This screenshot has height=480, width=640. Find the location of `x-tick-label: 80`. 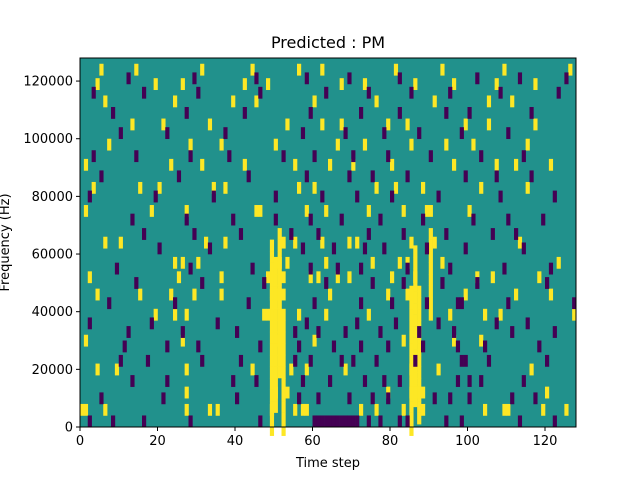

x-tick-label: 80 is located at coordinates (390, 441).